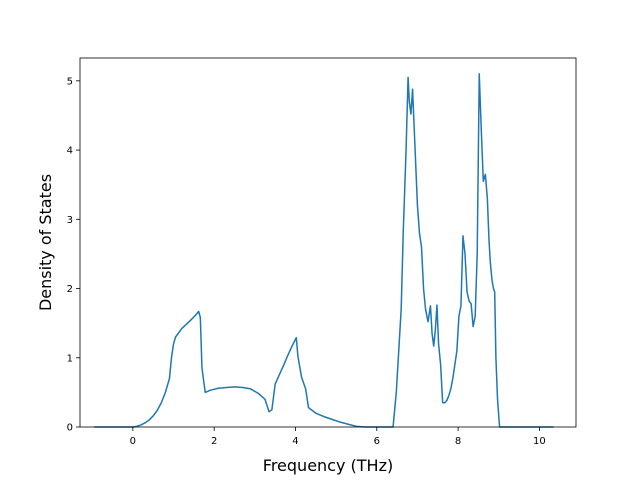  What do you see at coordinates (338, 437) in the screenshot?
I see `x-axis-ticks: 0 2 4 6 8 10` at bounding box center [338, 437].